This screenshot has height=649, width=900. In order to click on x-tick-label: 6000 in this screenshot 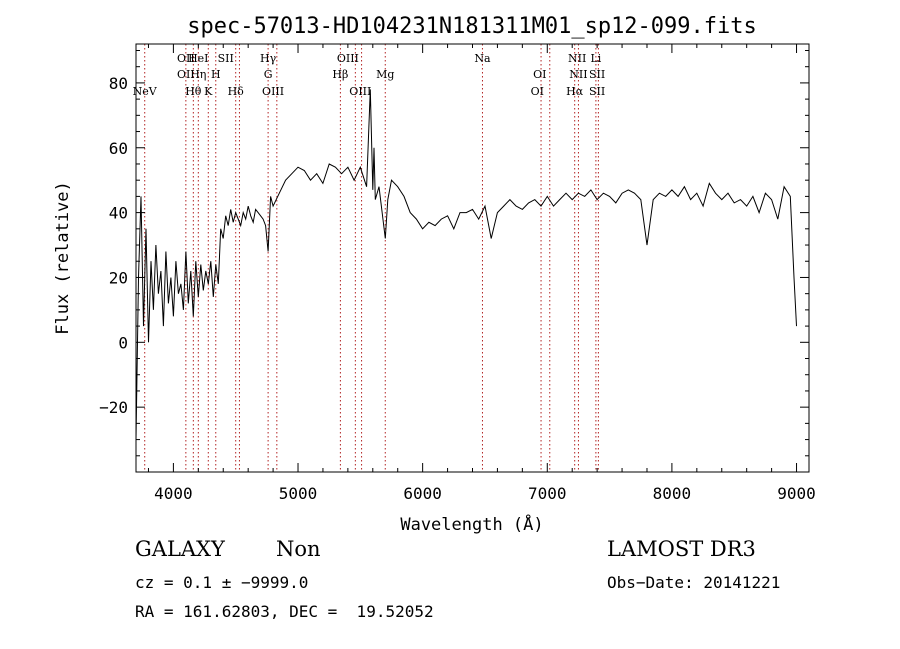, I will do `click(422, 493)`.